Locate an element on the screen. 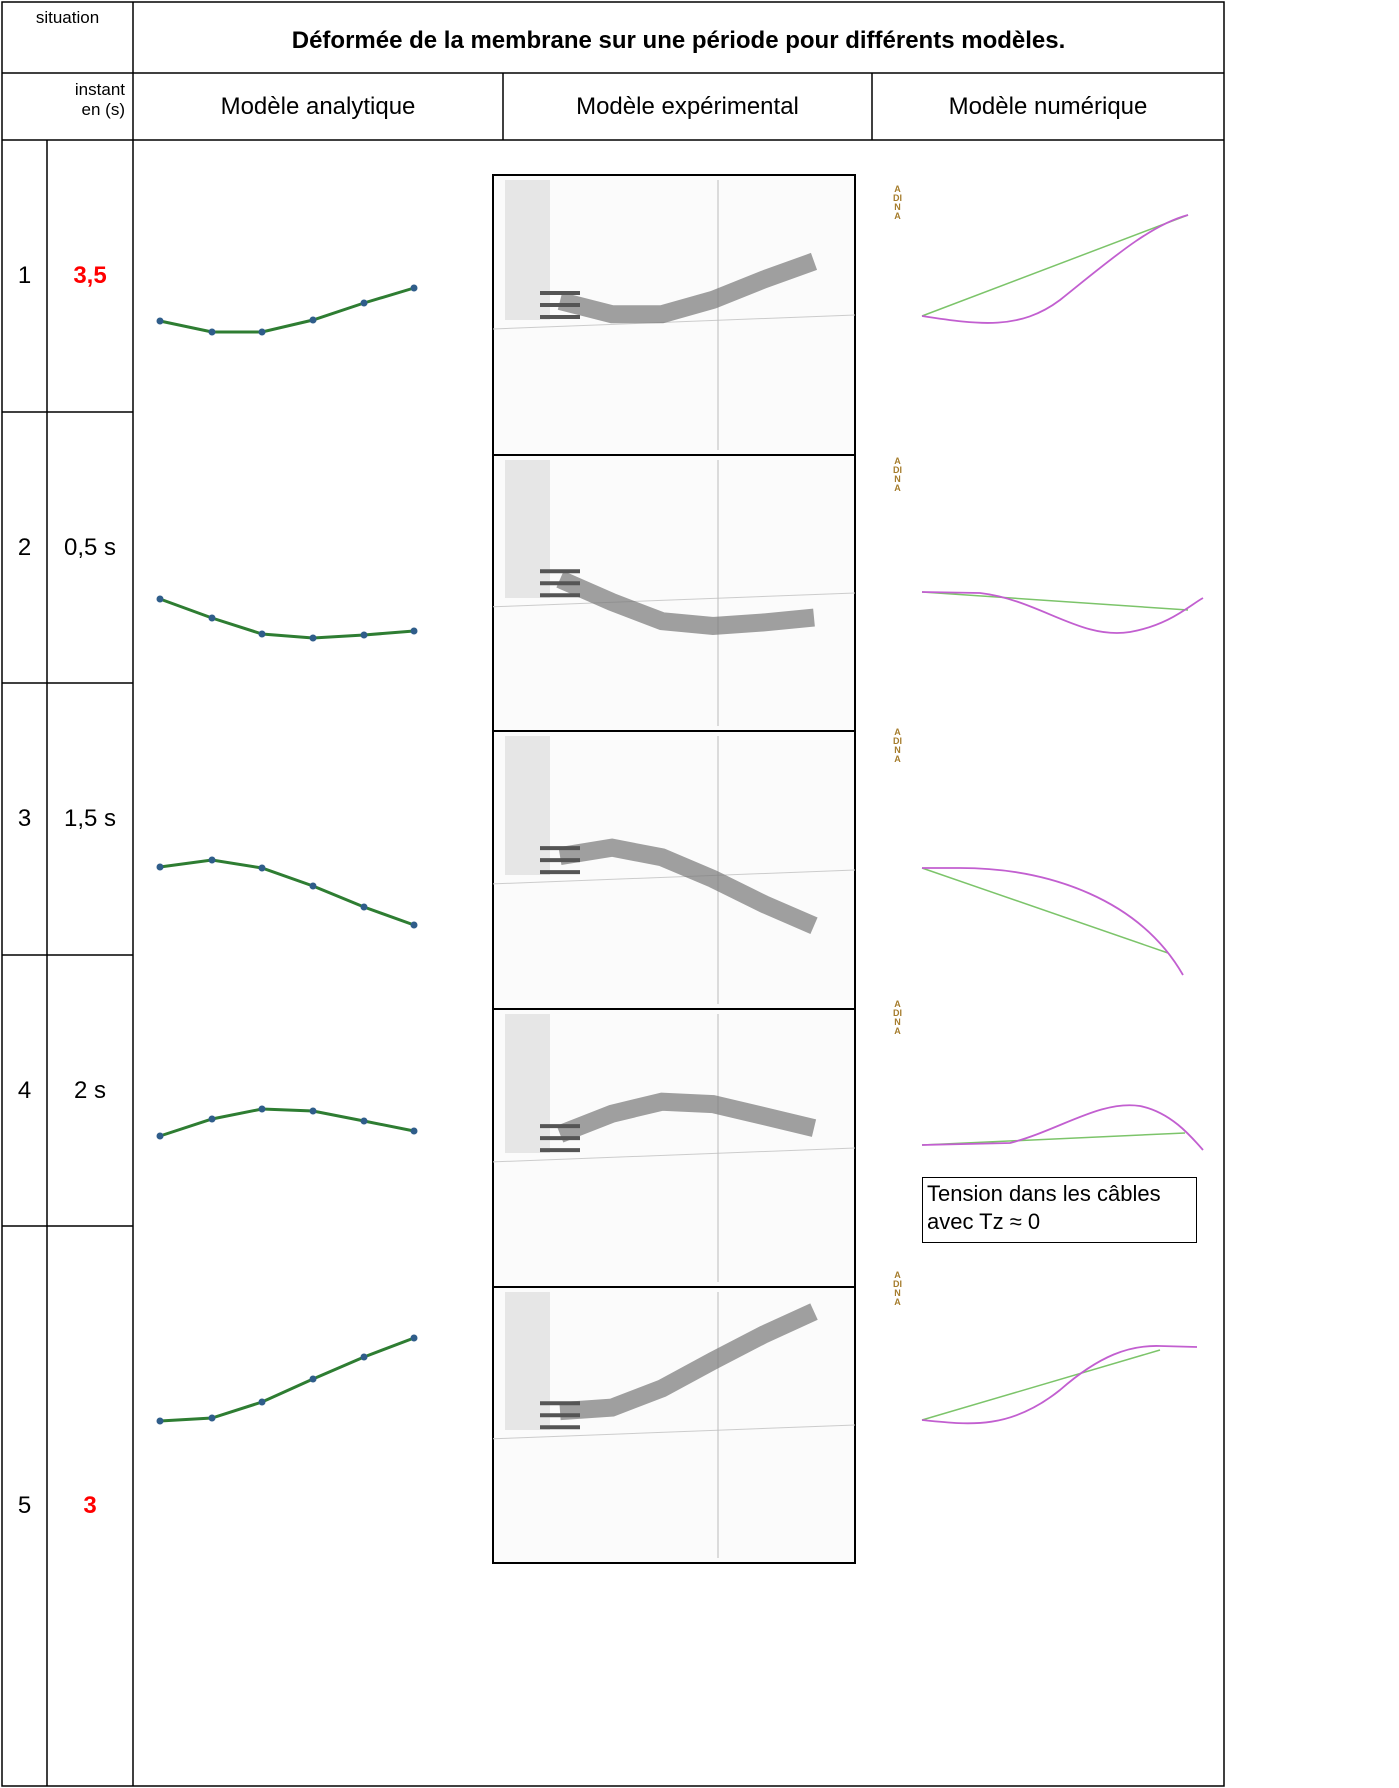 The height and width of the screenshot is (1788, 1399). instant-value: 3 is located at coordinates (90, 1505).